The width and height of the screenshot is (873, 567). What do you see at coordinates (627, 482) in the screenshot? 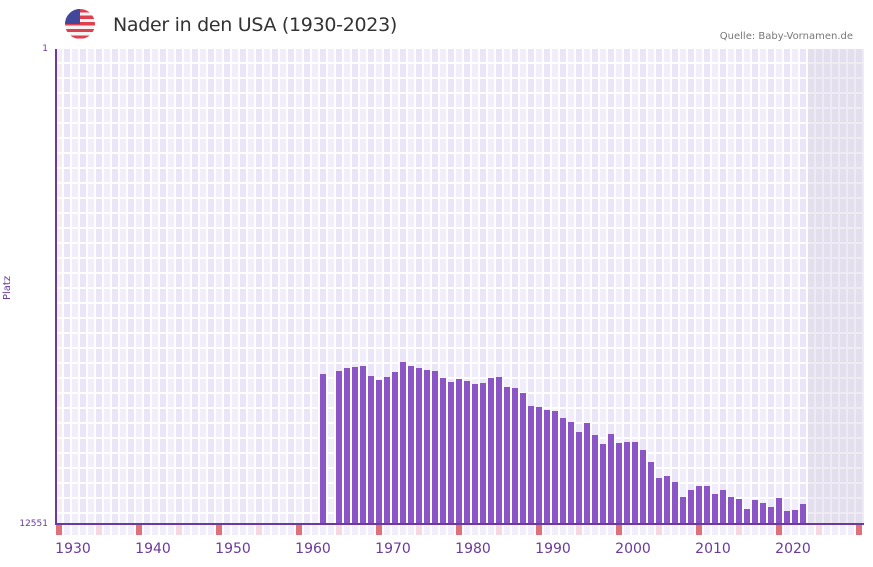
I see `bar-1999` at bounding box center [627, 482].